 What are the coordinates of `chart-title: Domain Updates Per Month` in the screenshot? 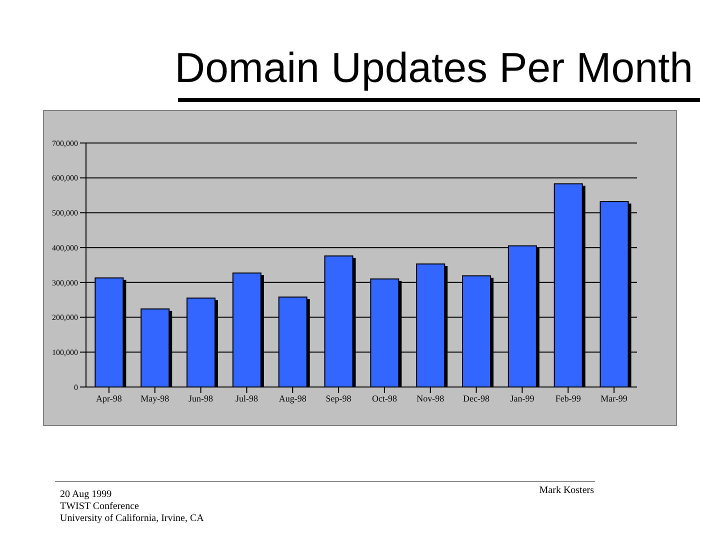 It's located at (433, 68).